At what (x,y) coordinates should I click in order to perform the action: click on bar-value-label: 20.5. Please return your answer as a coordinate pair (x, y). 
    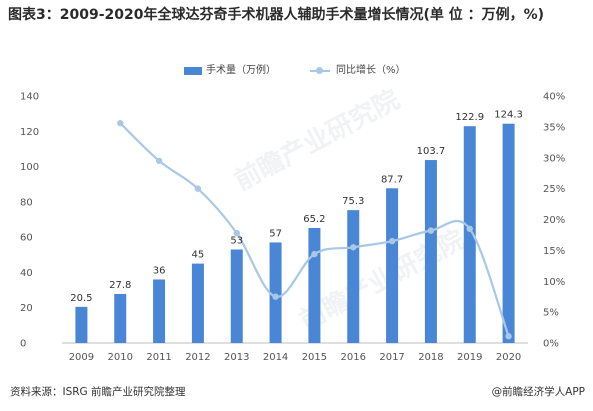
    Looking at the image, I should click on (81, 298).